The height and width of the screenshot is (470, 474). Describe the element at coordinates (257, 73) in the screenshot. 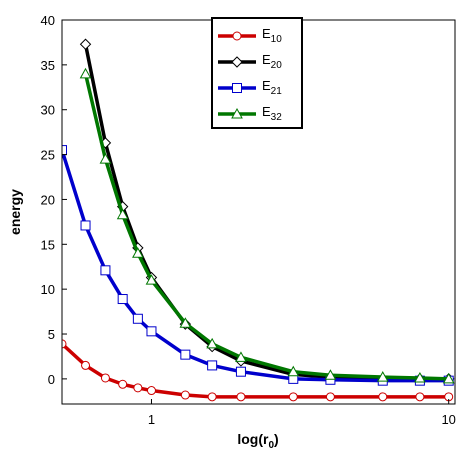

I see `legend: E10 E20 E21 E32` at that location.